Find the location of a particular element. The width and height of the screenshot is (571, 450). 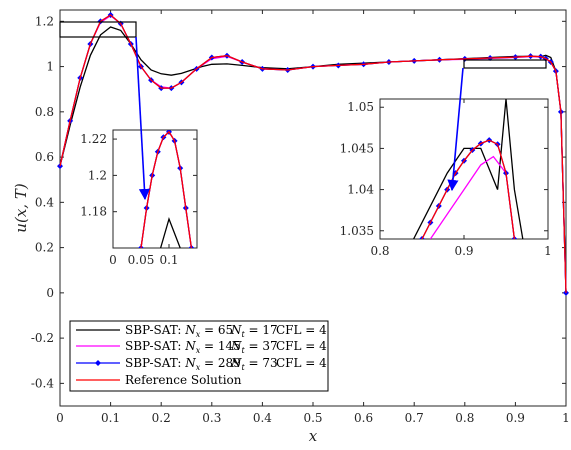

inset-left-xtick-label: 0 is located at coordinates (113, 260).